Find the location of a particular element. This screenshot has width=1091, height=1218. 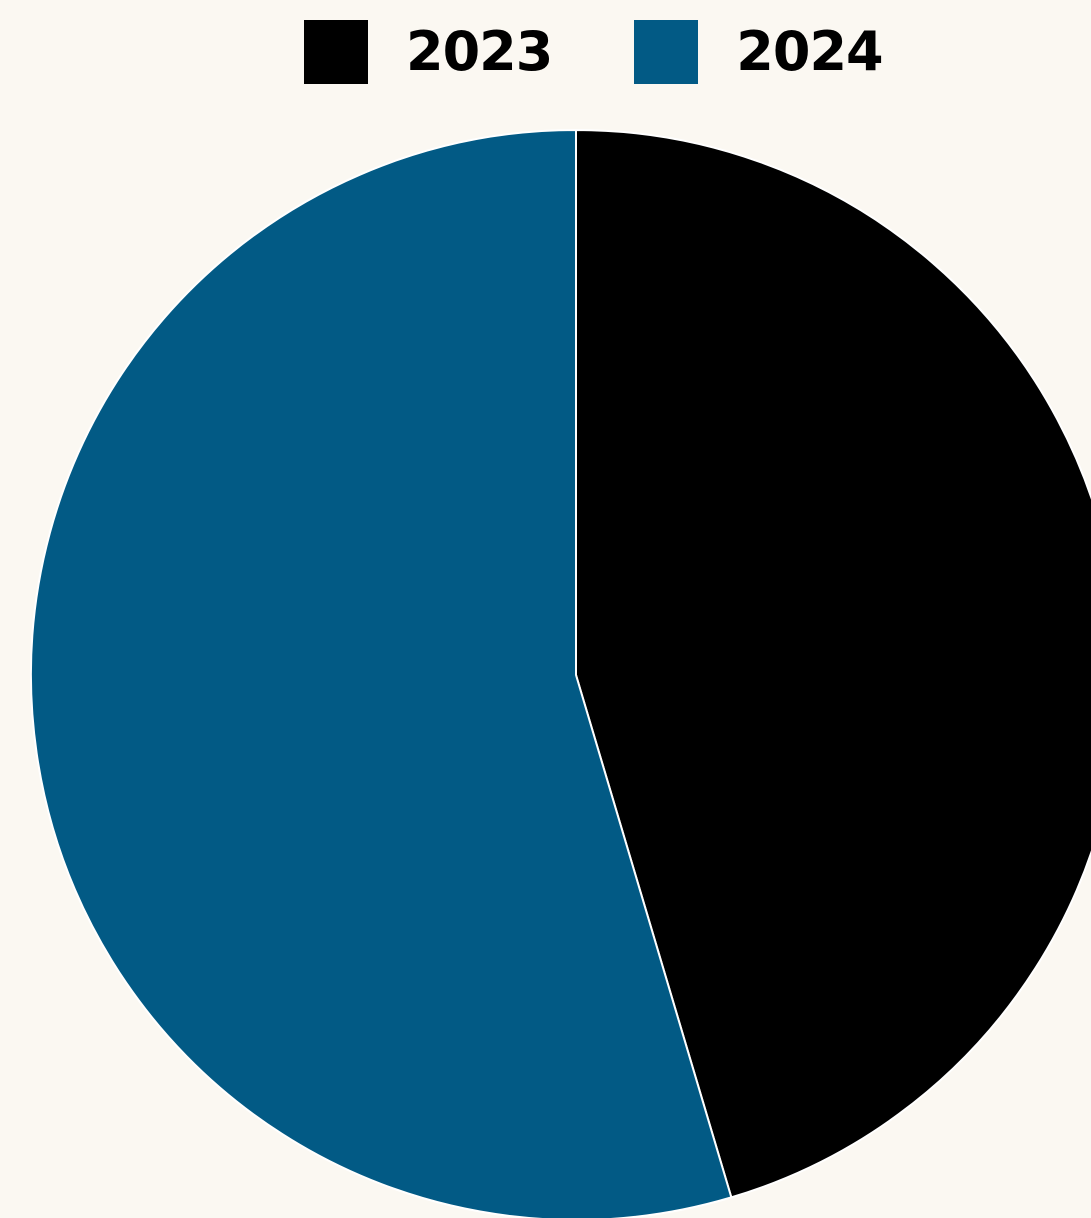

legend-swatch-2024 is located at coordinates (666, 52).